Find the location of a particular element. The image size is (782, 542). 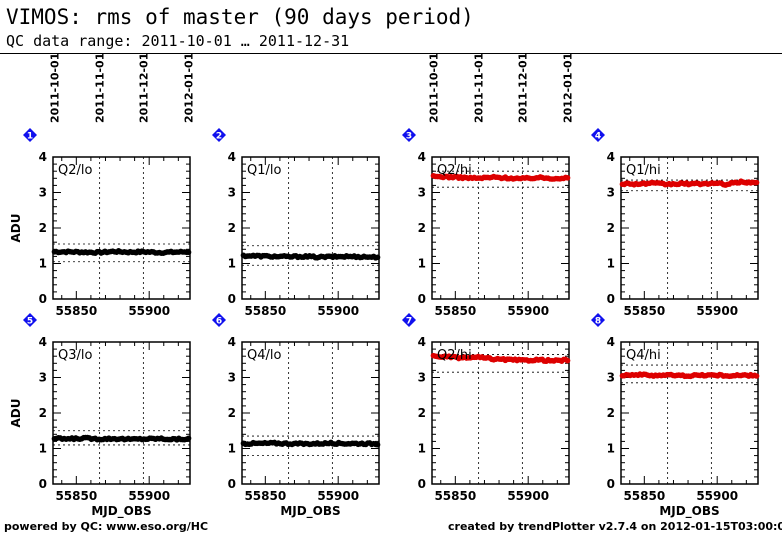

panel-7: 0 1 2 3 4 55850 55900 Q2/hi 7 is located at coordinates (486, 408).